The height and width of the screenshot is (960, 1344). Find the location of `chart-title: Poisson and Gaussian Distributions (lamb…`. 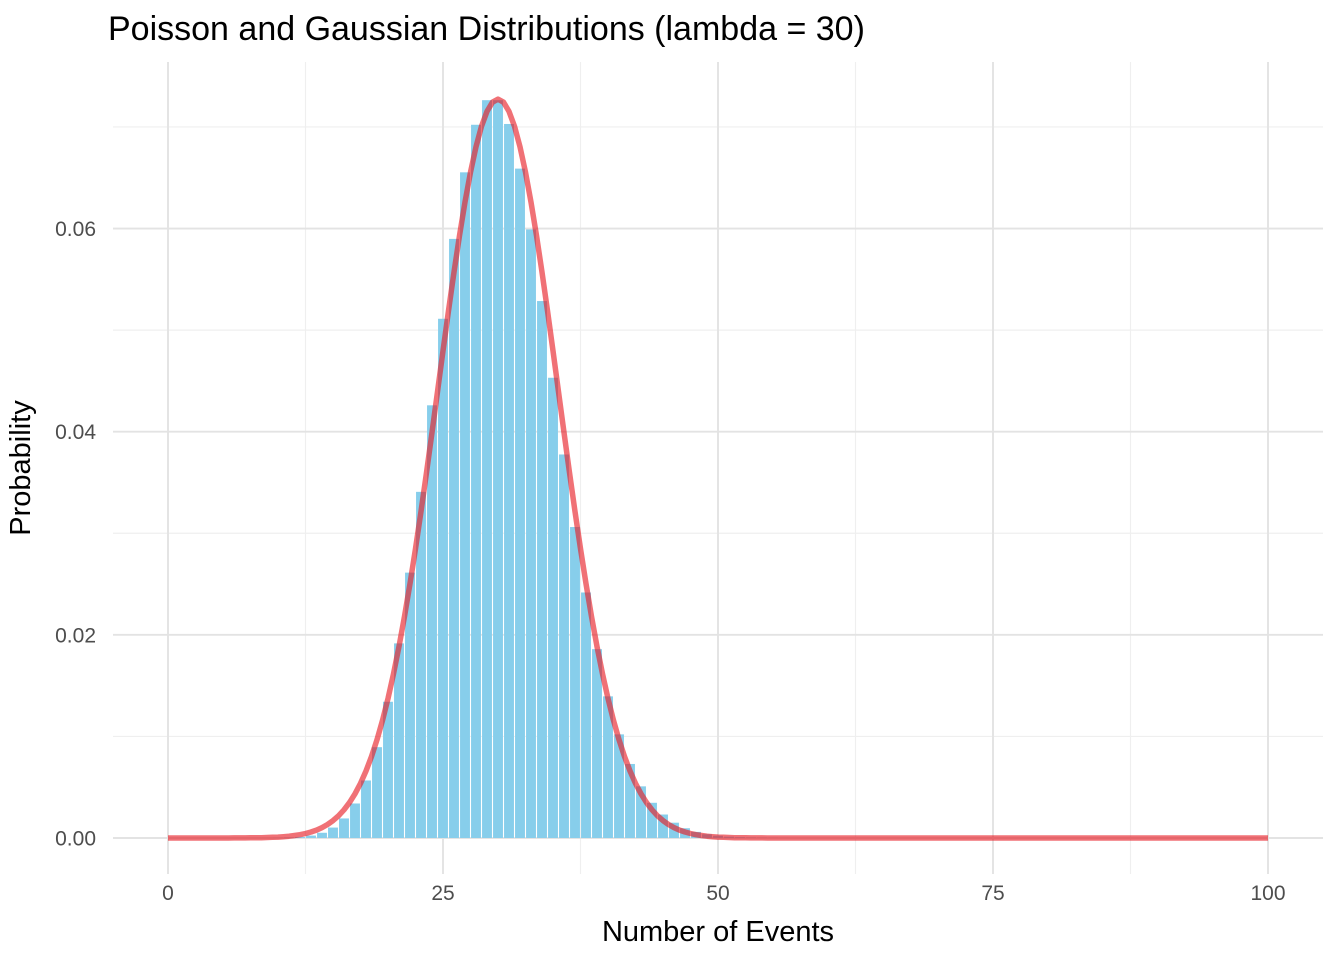

chart-title: Poisson and Gaussian Distributions (lamb… is located at coordinates (486, 29).